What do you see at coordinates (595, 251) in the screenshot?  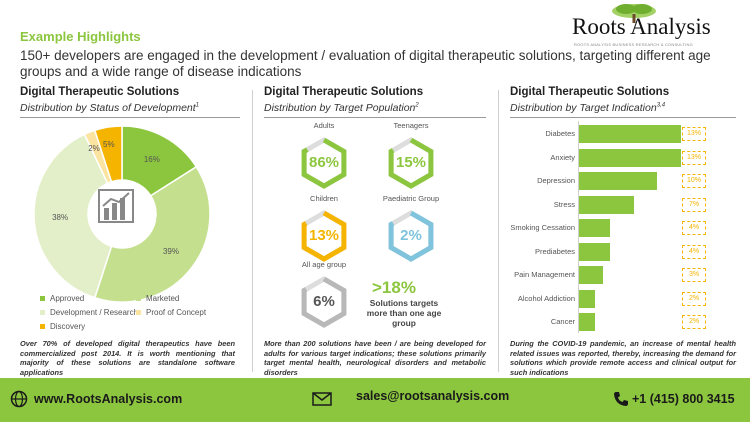 I see `bar-prediabetes` at bounding box center [595, 251].